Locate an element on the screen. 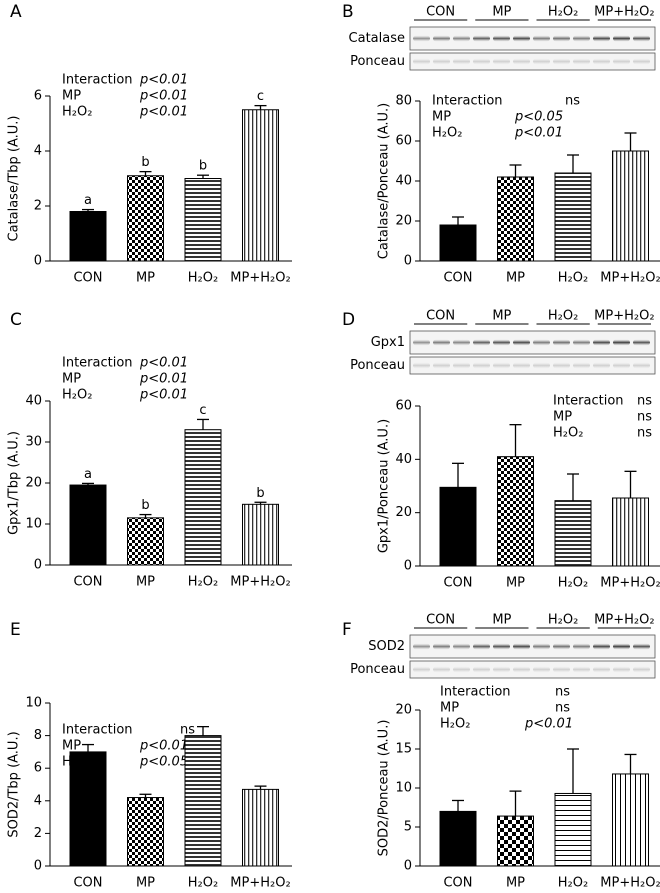 The height and width of the screenshot is (893, 660). value-label: c is located at coordinates (202, 410).